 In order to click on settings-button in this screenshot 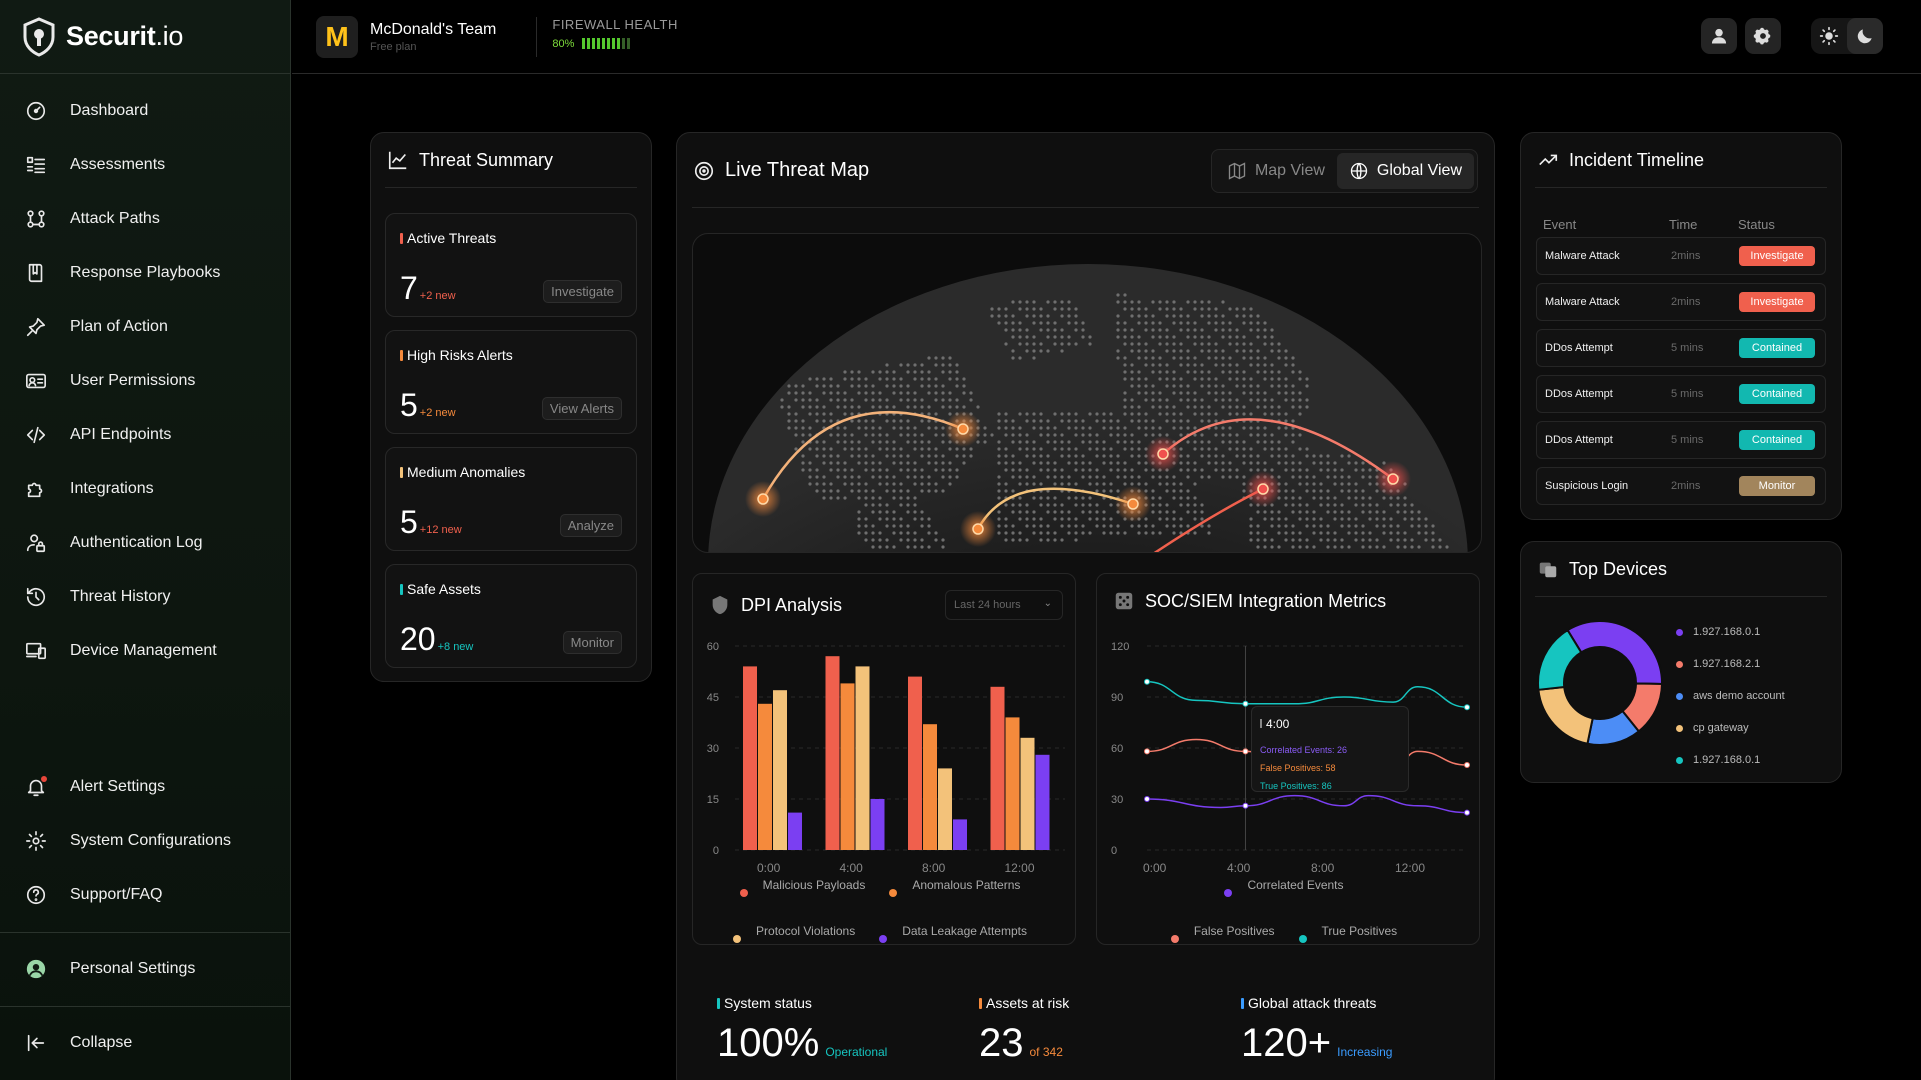, I will do `click(1763, 36)`.